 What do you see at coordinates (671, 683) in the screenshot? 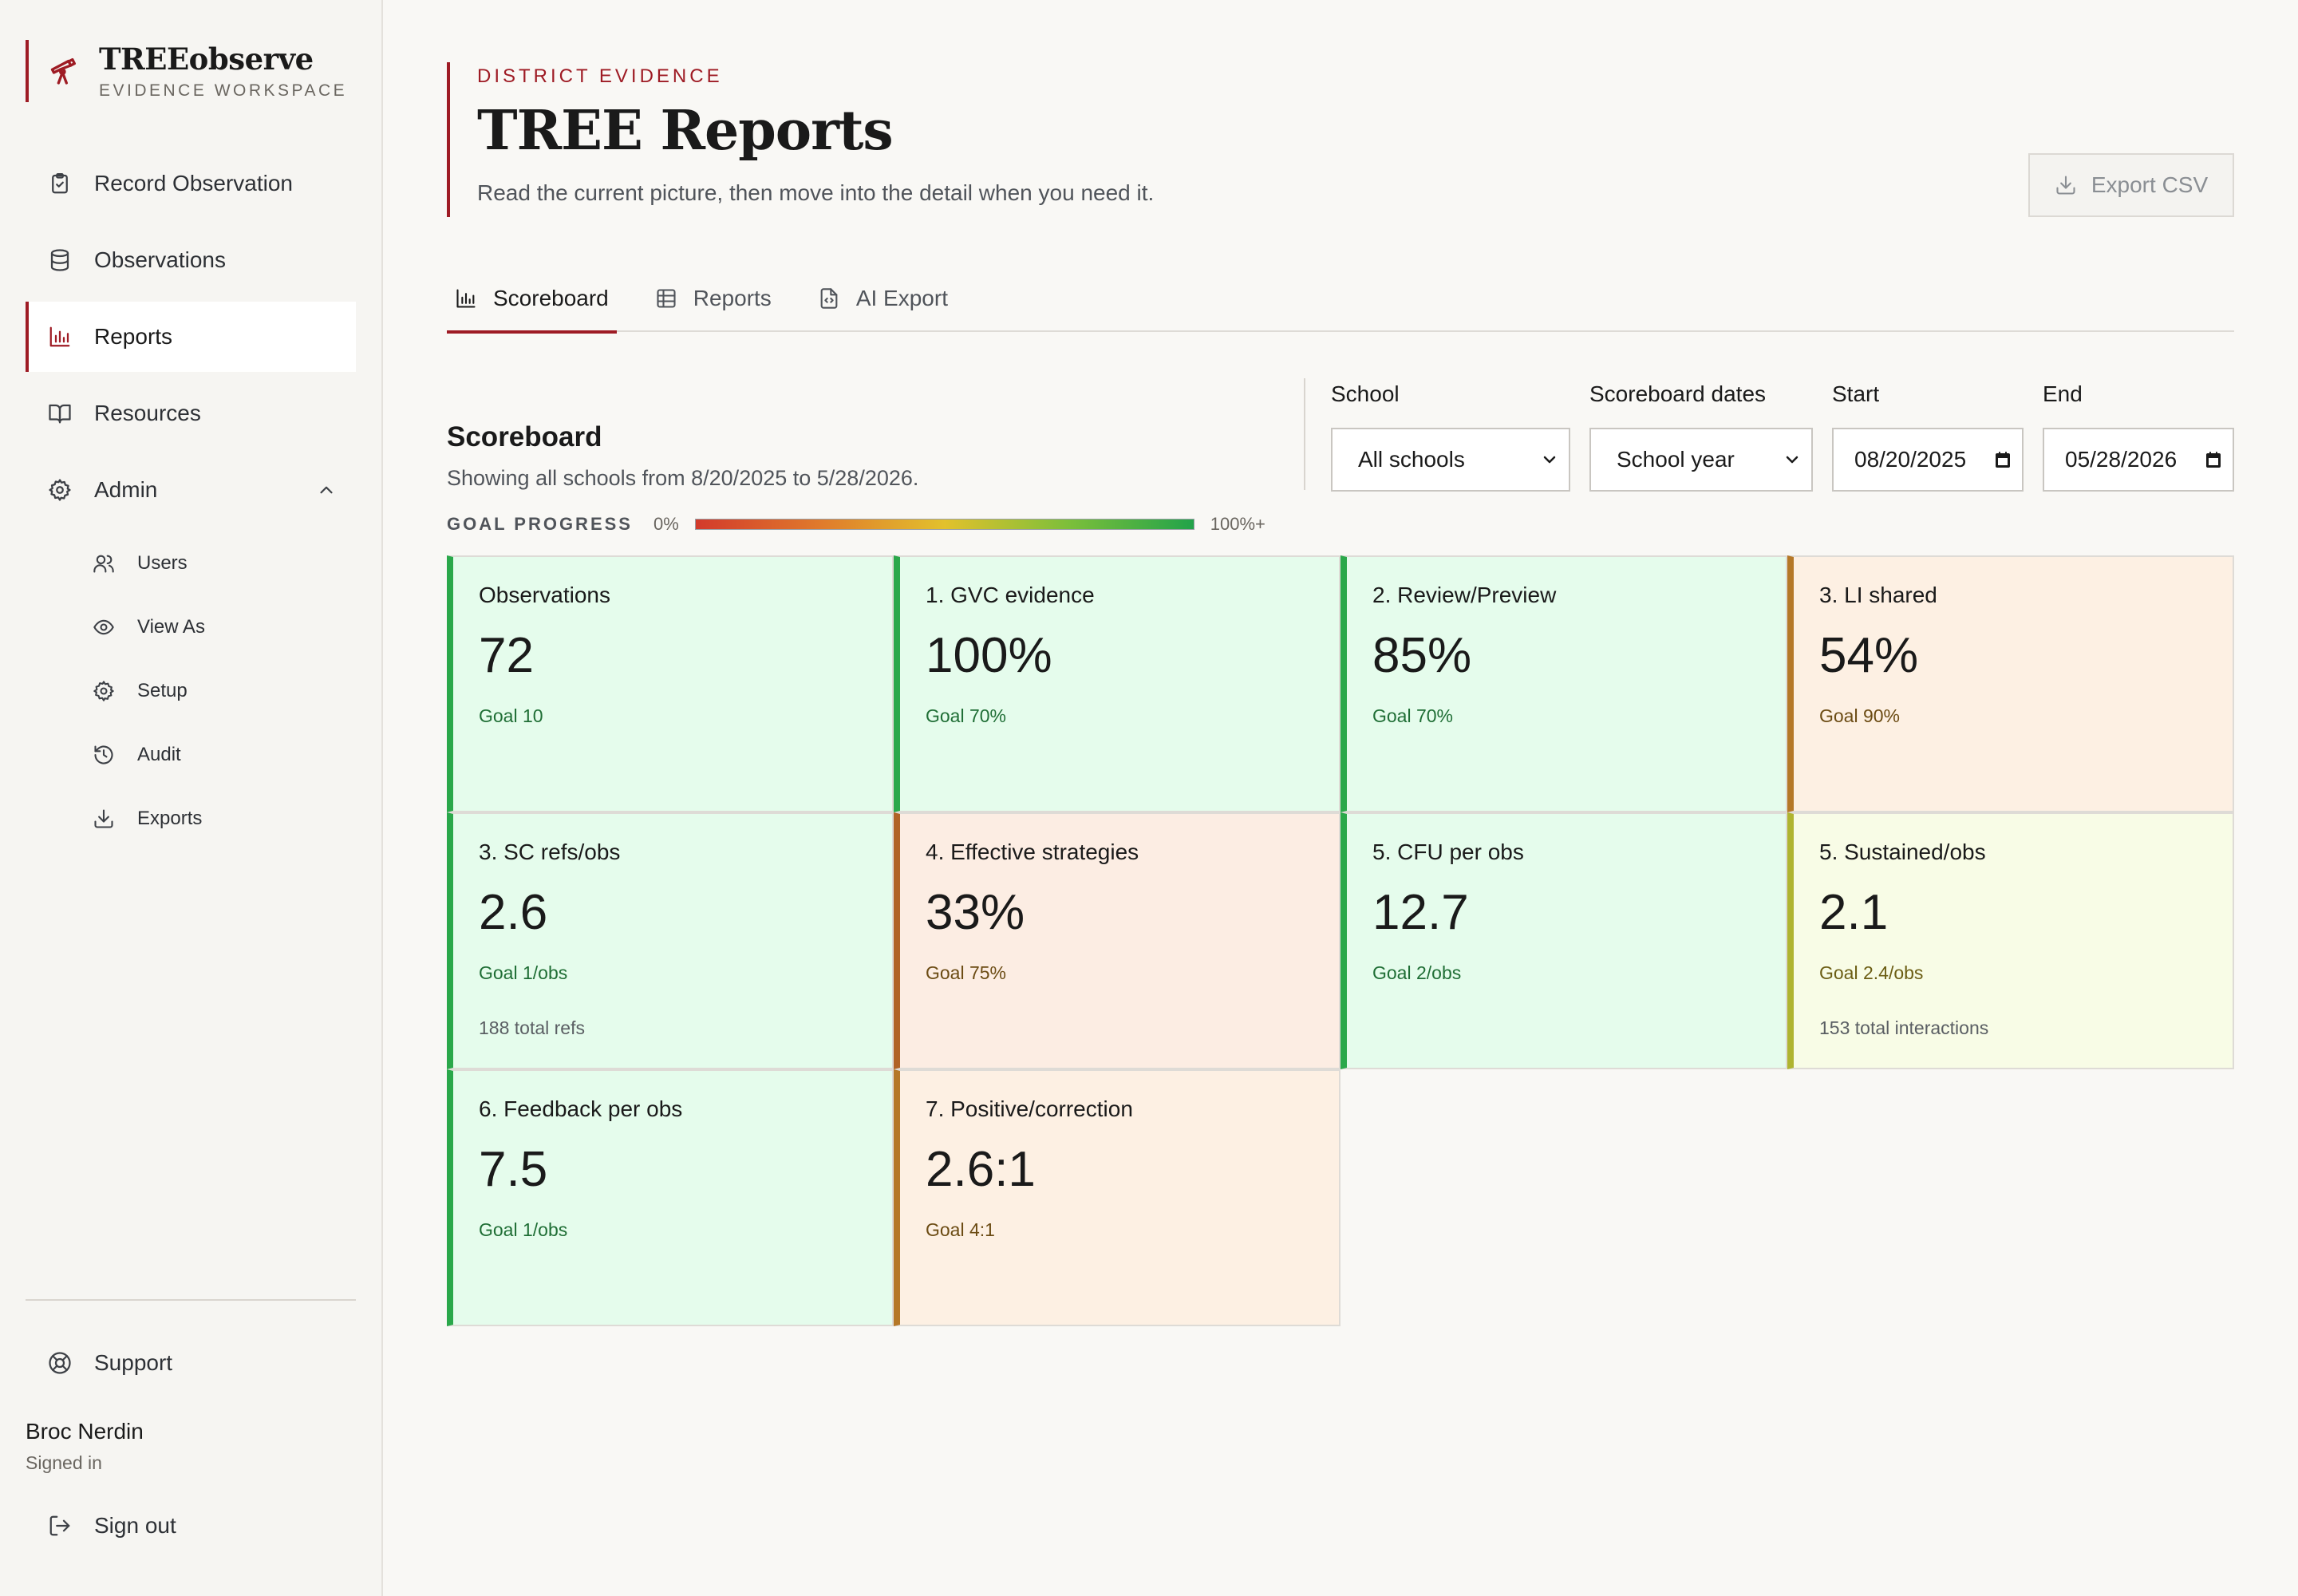
I see `scoreboard-card: Observations 72 Goal 10` at bounding box center [671, 683].